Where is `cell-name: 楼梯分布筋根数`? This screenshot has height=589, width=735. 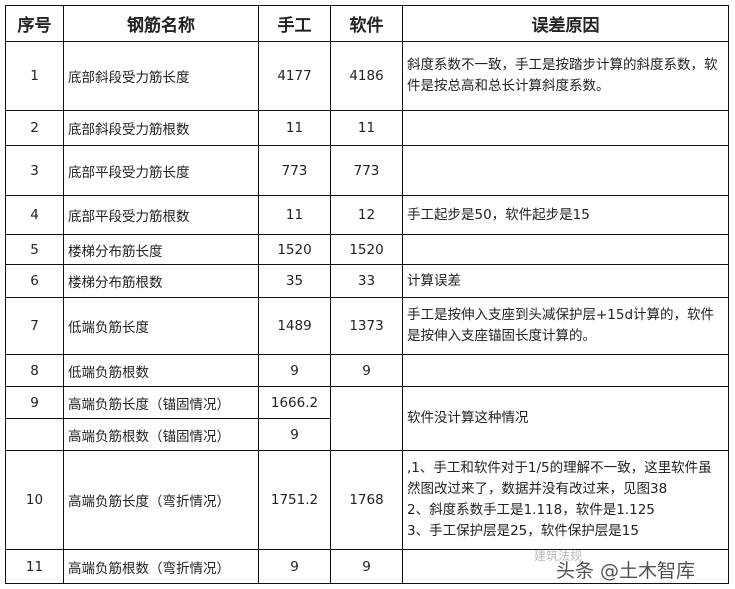
cell-name: 楼梯分布筋根数 is located at coordinates (161, 281).